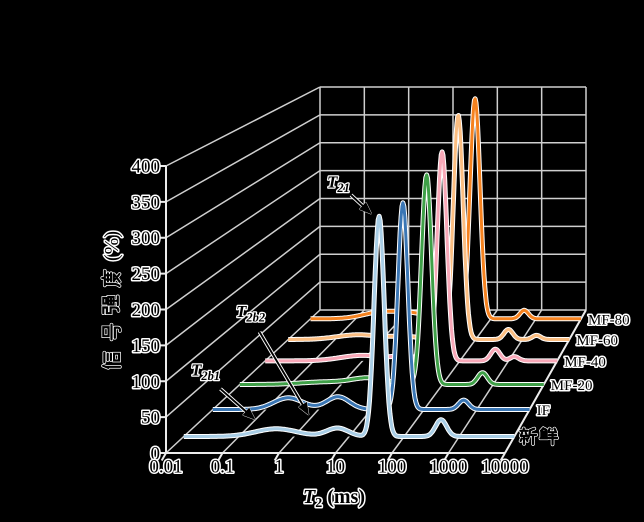 The height and width of the screenshot is (522, 644). I want to click on svg-text: 1, so click(279, 467).